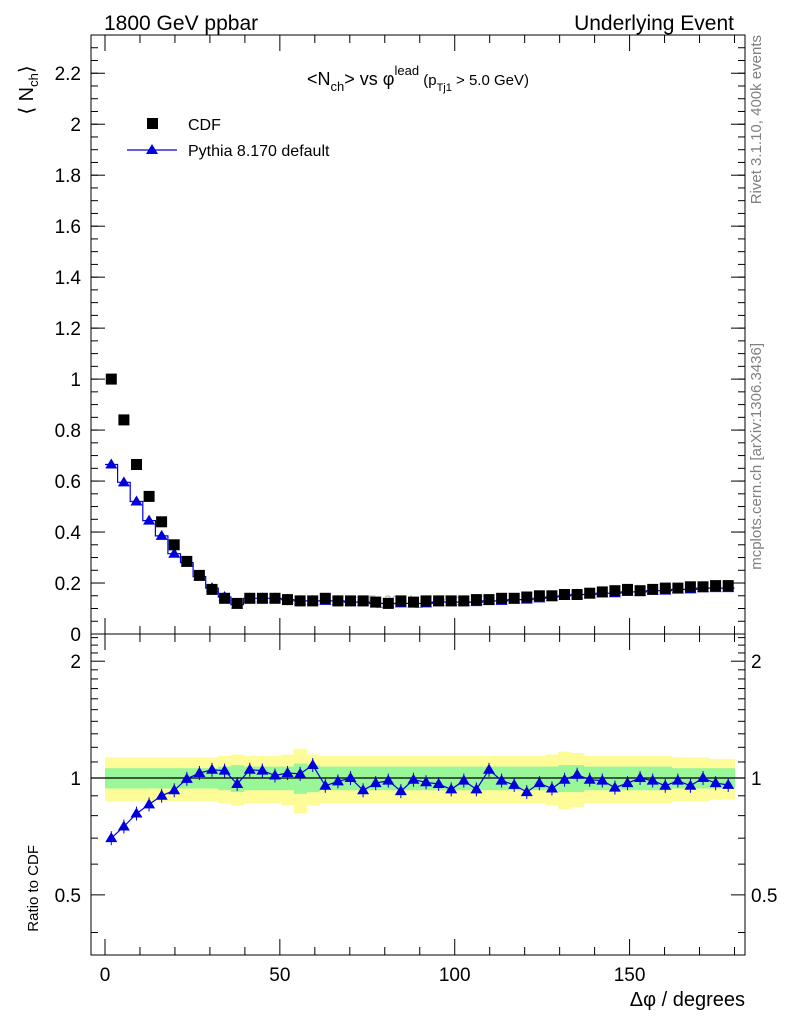  Describe the element at coordinates (68, 431) in the screenshot. I see `y-tick-label: 0.8` at that location.